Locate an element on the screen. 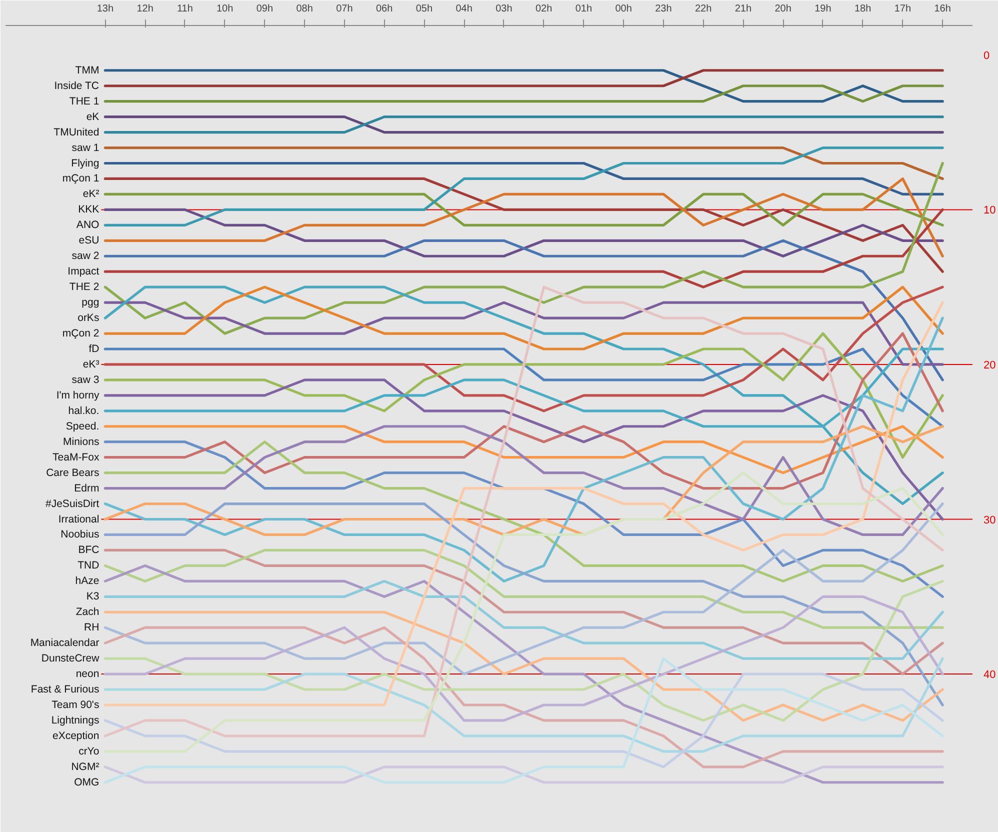  series-label: KKK is located at coordinates (89, 210).